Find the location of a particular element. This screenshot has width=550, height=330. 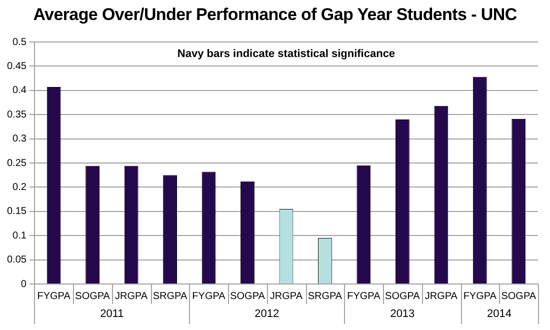

y-tick-label: 0.25 is located at coordinates (16, 163).